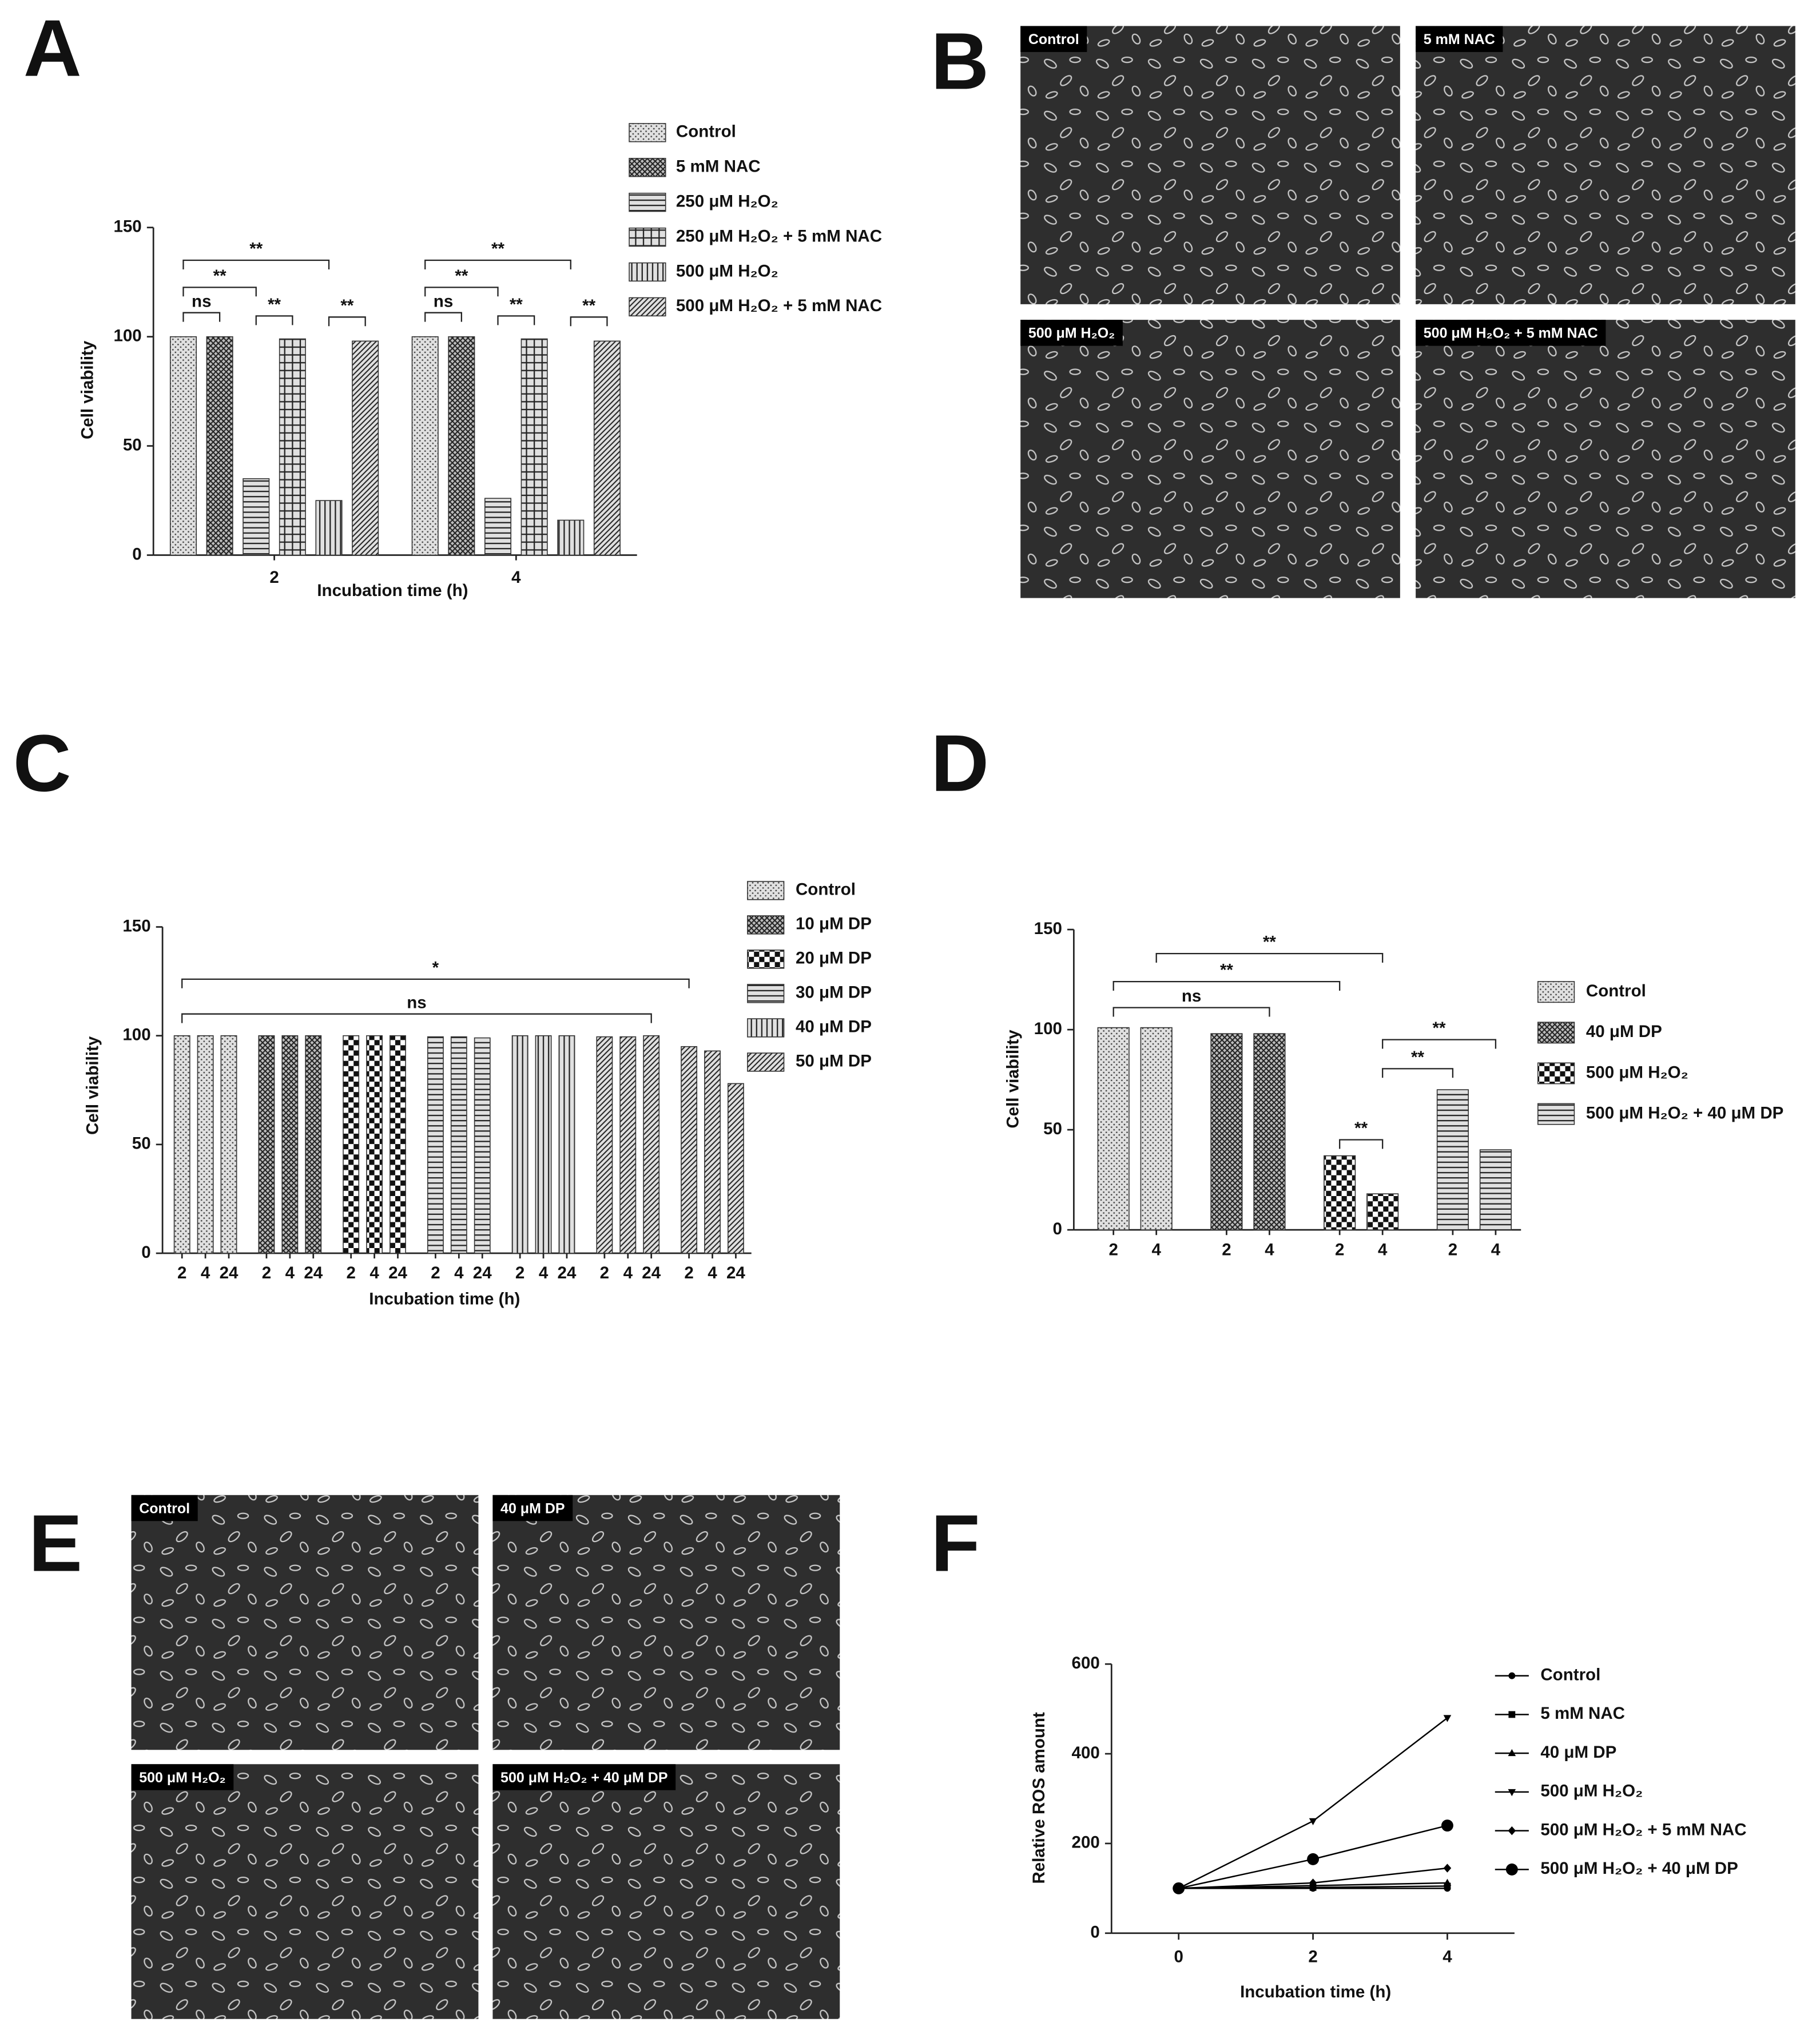  I want to click on panel-letter: D, so click(960, 763).